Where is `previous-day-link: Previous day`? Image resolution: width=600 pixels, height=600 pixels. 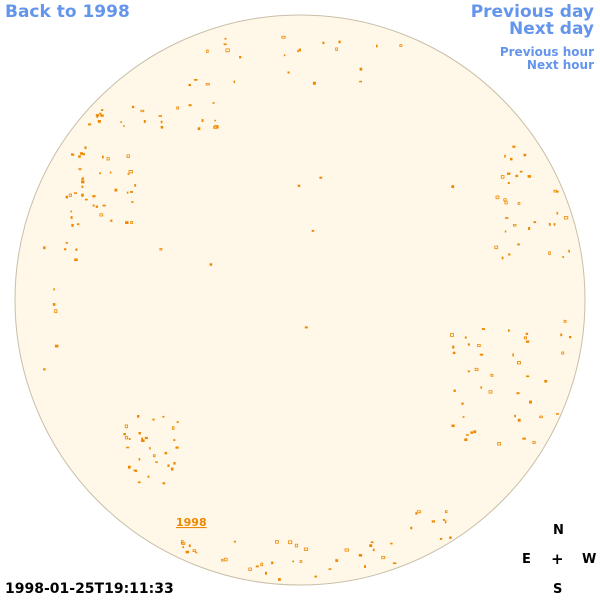 previous-day-link: Previous day is located at coordinates (532, 12).